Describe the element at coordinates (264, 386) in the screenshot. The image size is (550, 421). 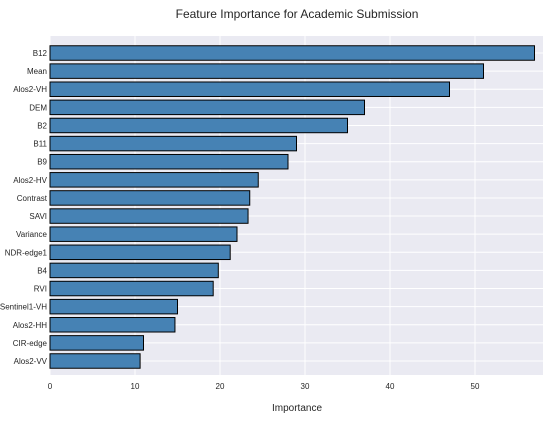
I see `x-tick-labels: 0 10 20 30 40 50` at that location.